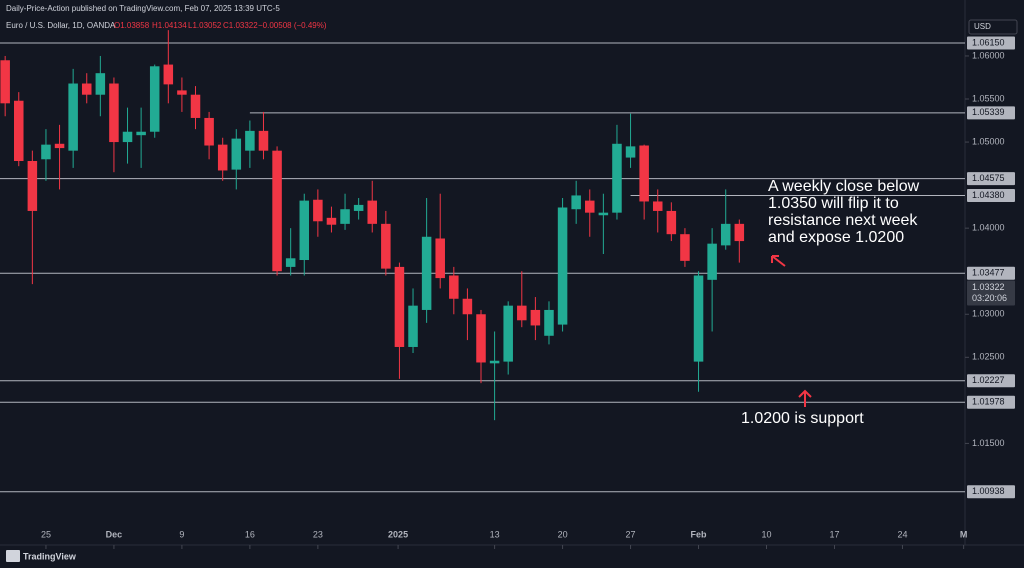  I want to click on ohlc-open: O1.03858, so click(132, 25).